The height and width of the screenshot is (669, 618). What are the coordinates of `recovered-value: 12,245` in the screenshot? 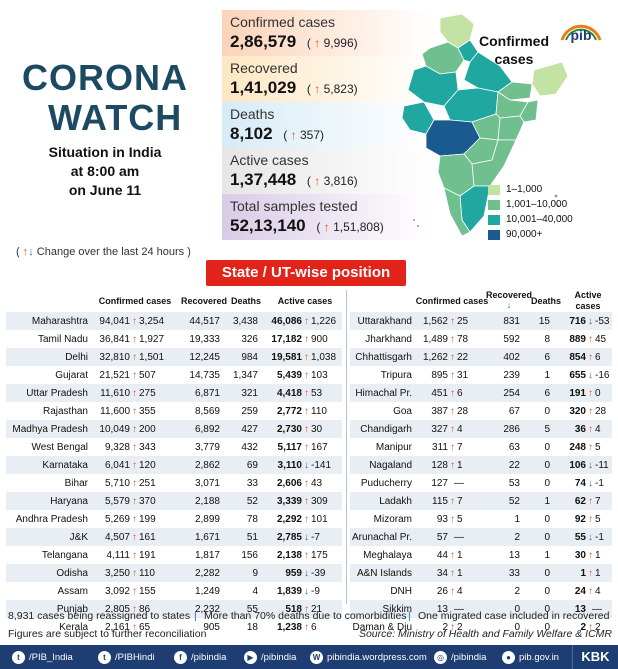 It's located at (204, 357).